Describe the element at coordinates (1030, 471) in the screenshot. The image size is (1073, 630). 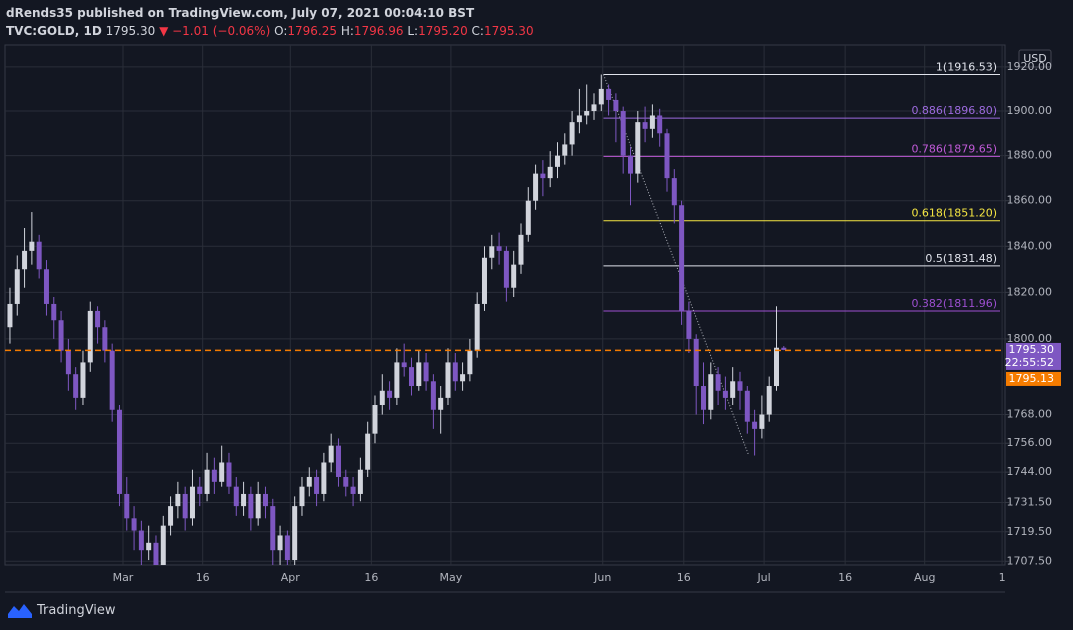
I see `y-tick-label: 1744.00` at that location.